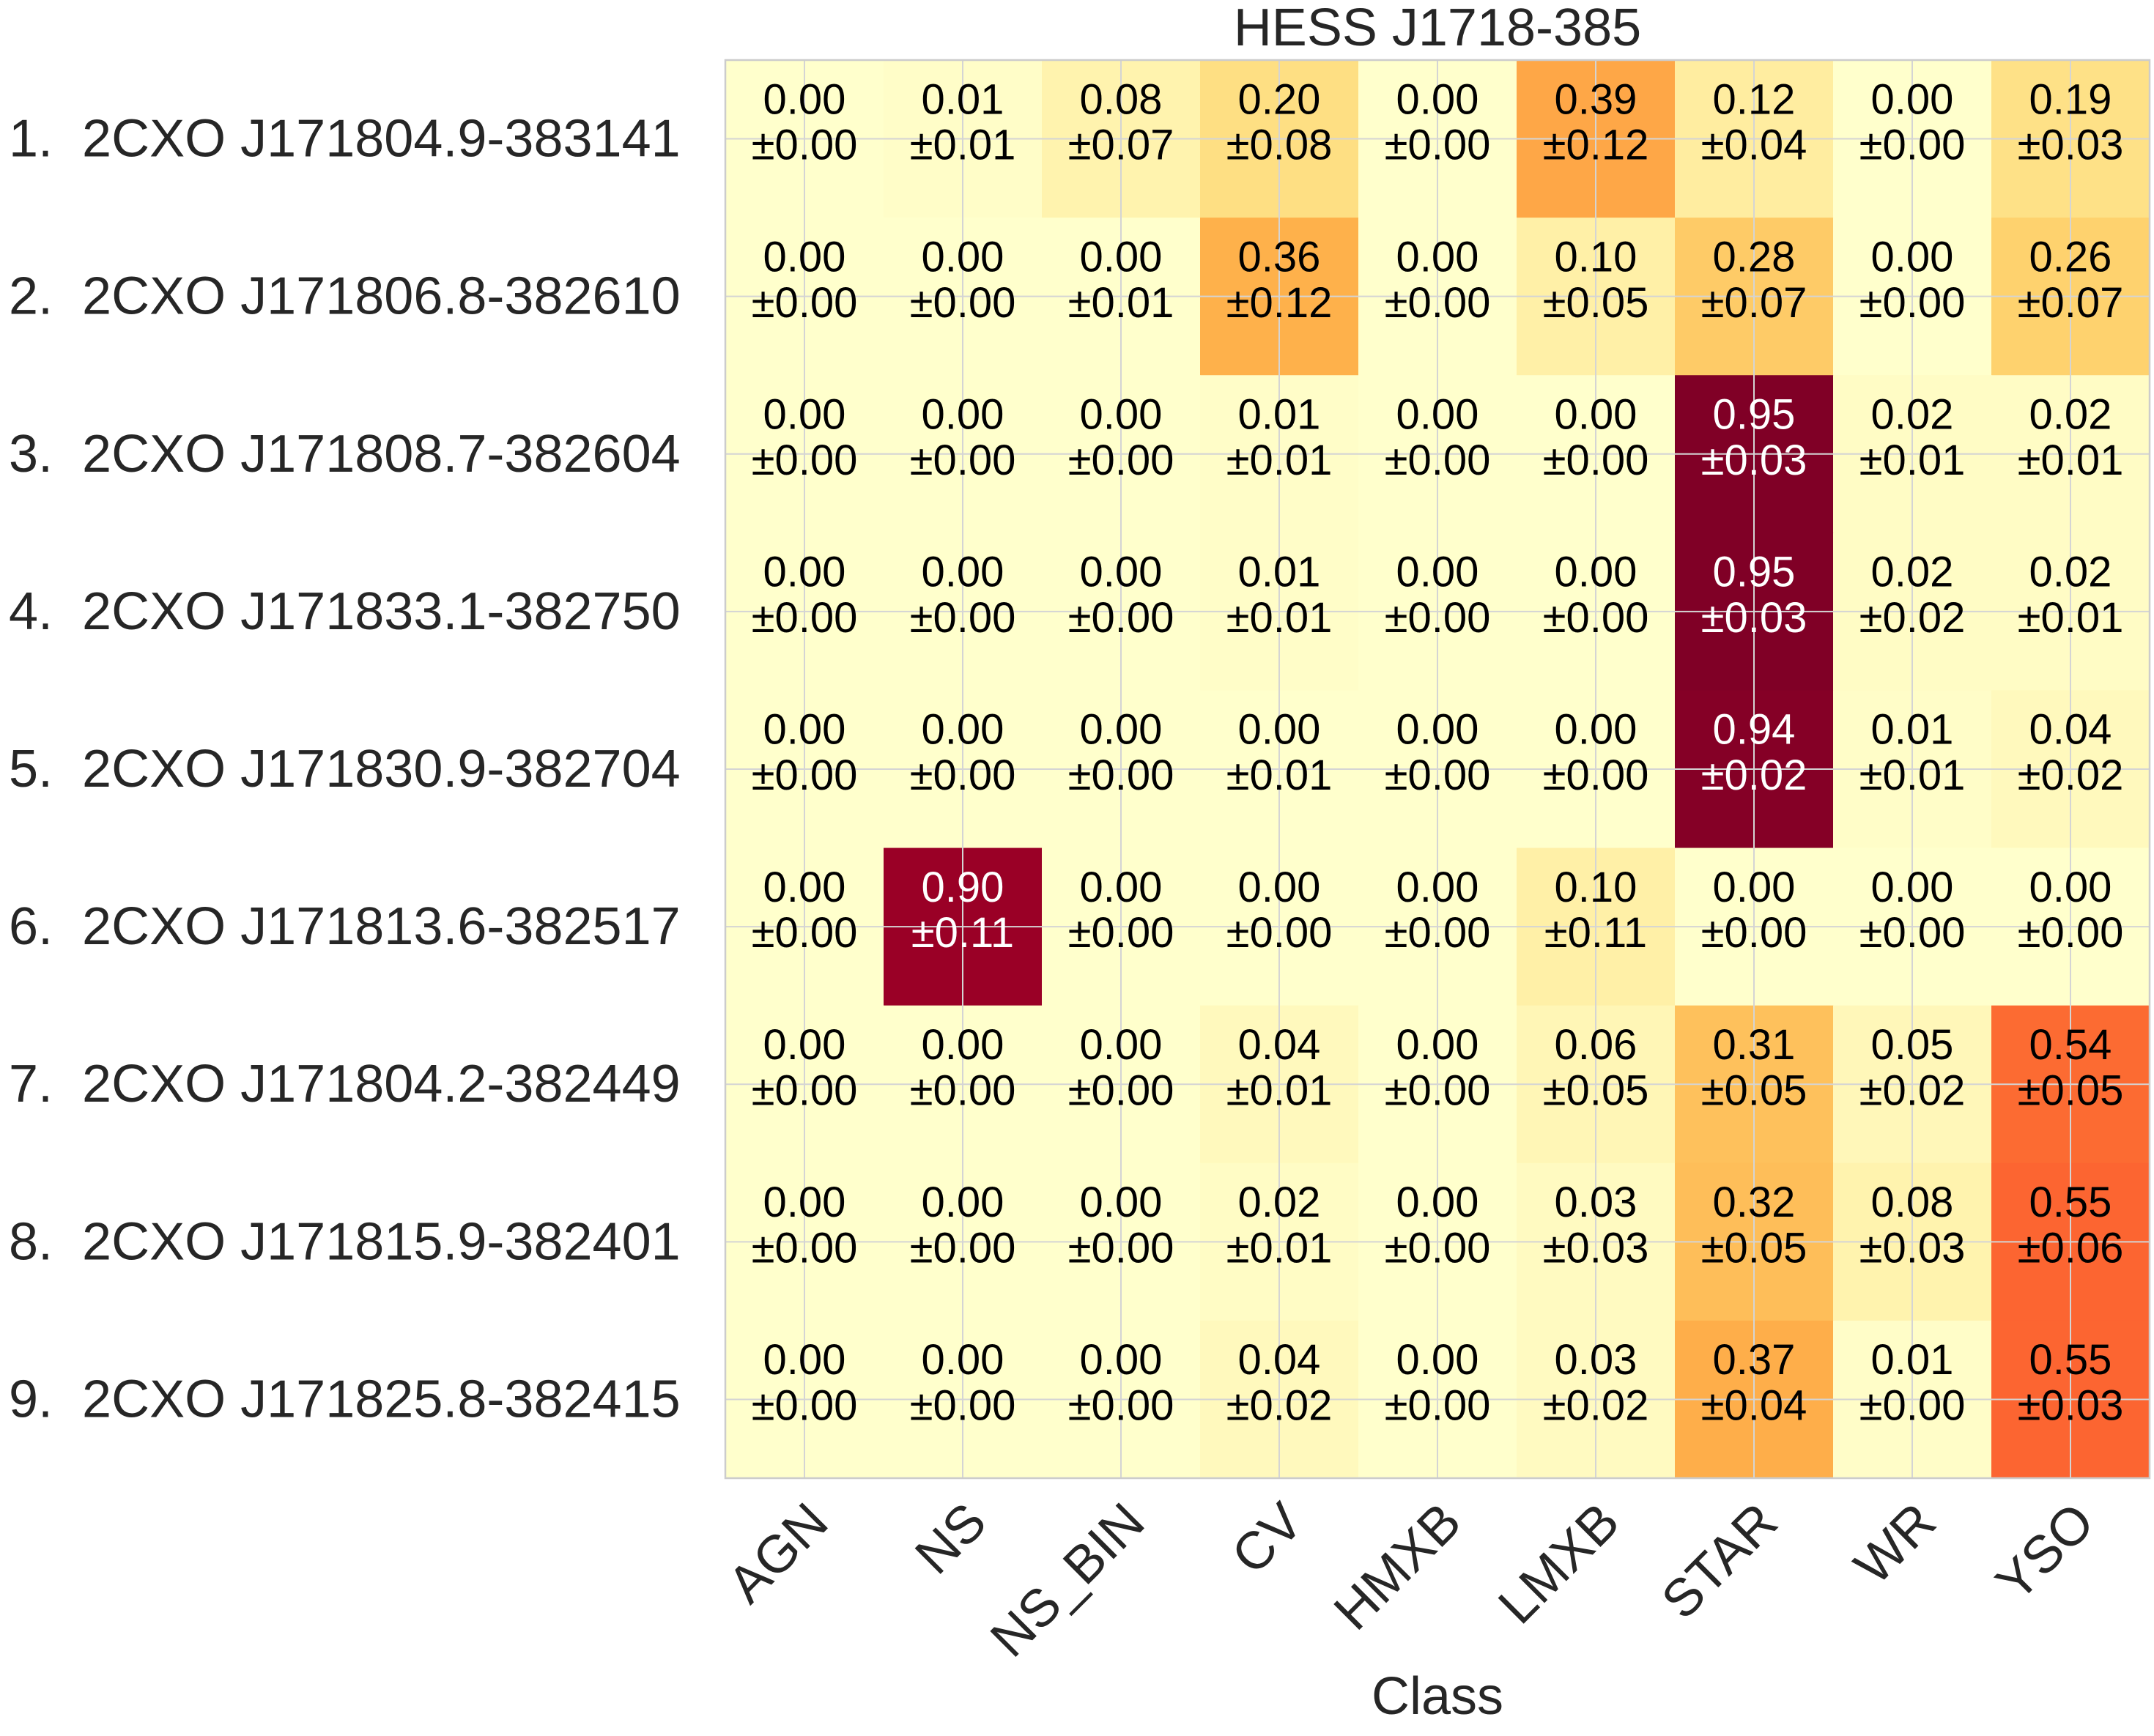 Image resolution: width=2154 pixels, height=1736 pixels. I want to click on cell-error-label: ±0.03, so click(2071, 1406).